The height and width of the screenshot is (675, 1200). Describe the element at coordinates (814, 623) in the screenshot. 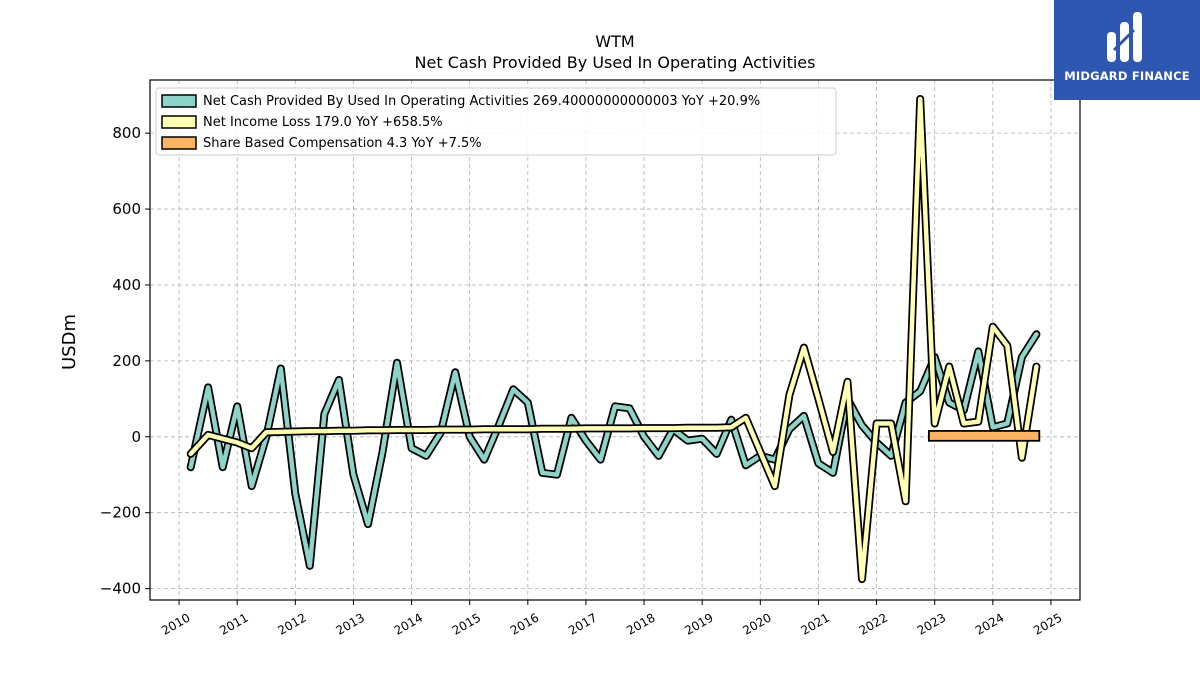

I see `x-tick-label: 2021` at that location.